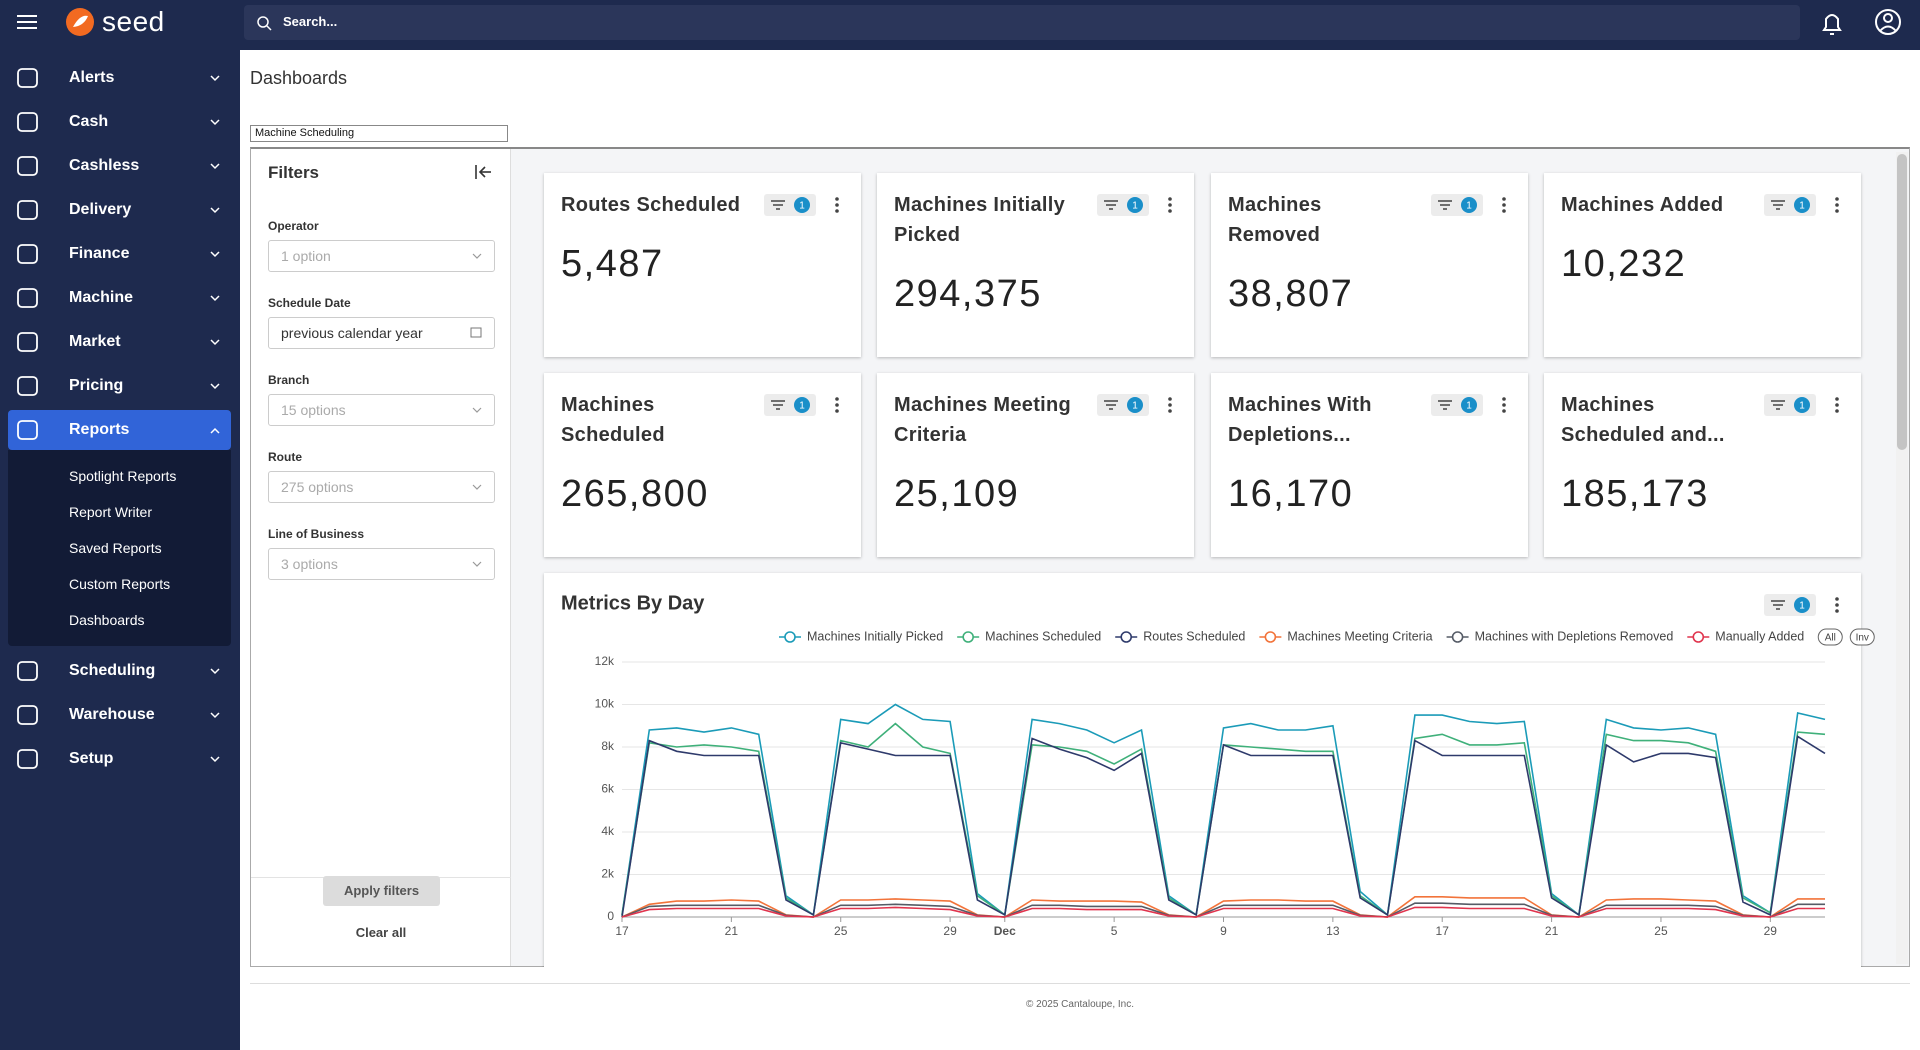 This screenshot has height=1050, width=1920. I want to click on card-title: Routes Scheduled, so click(651, 205).